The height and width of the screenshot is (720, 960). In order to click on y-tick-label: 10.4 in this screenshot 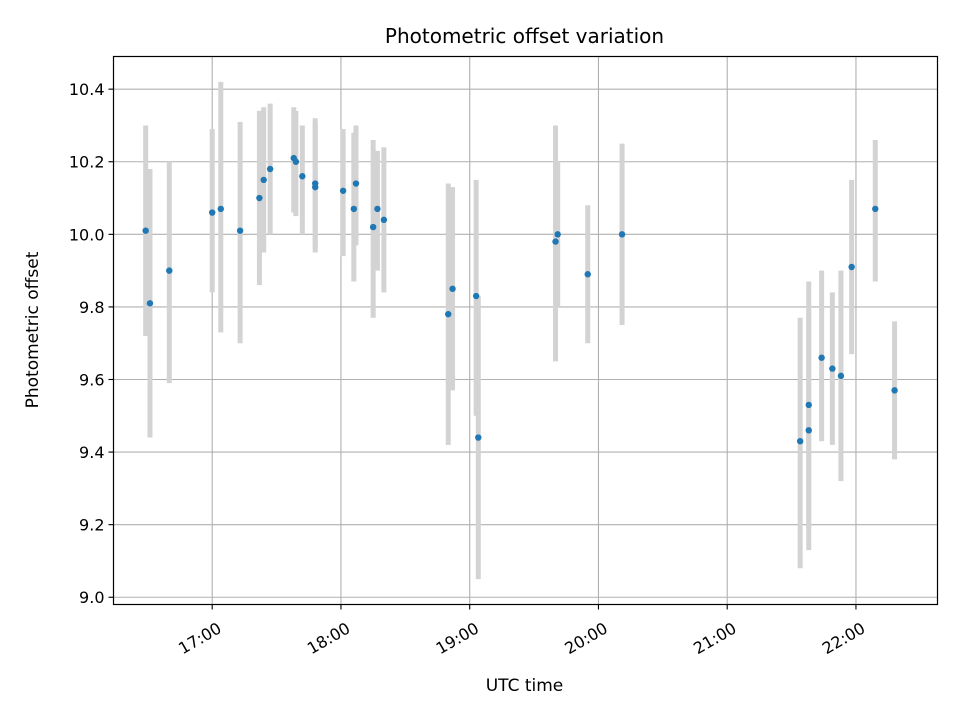, I will do `click(87, 89)`.